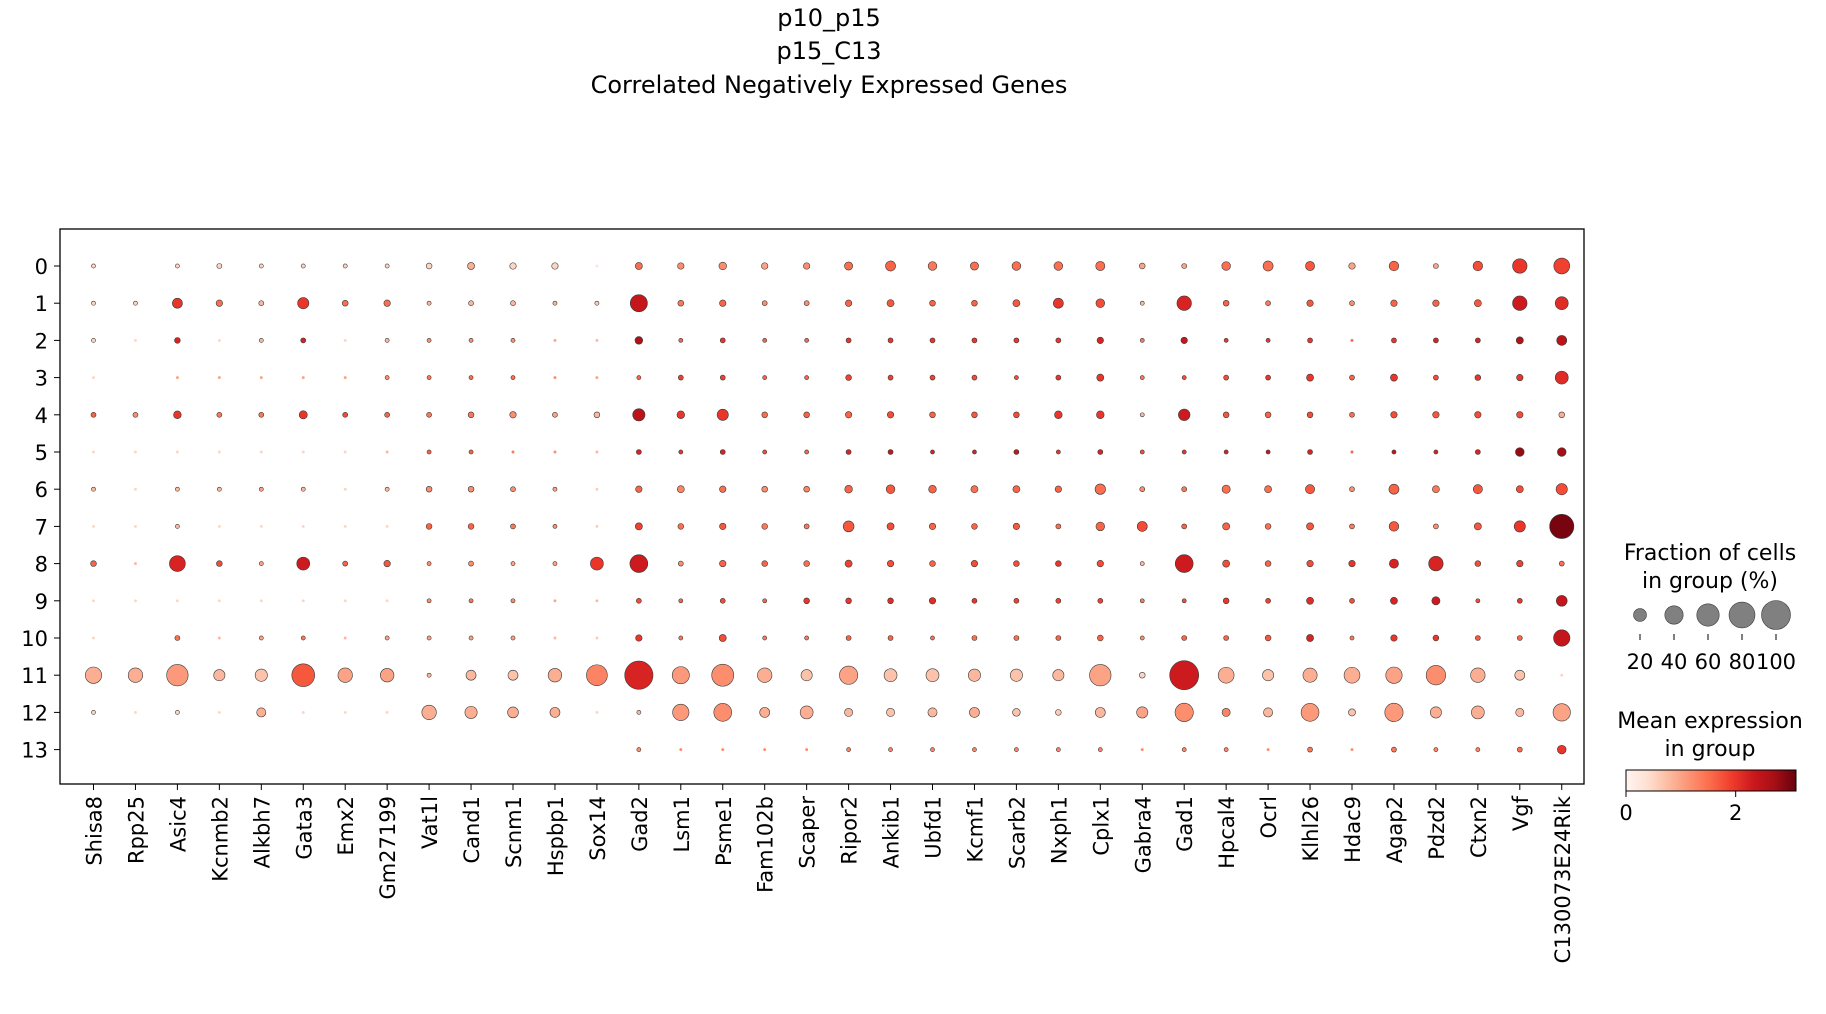 The image size is (1826, 1014). What do you see at coordinates (1674, 615) in the screenshot?
I see `size-legend-dot` at bounding box center [1674, 615].